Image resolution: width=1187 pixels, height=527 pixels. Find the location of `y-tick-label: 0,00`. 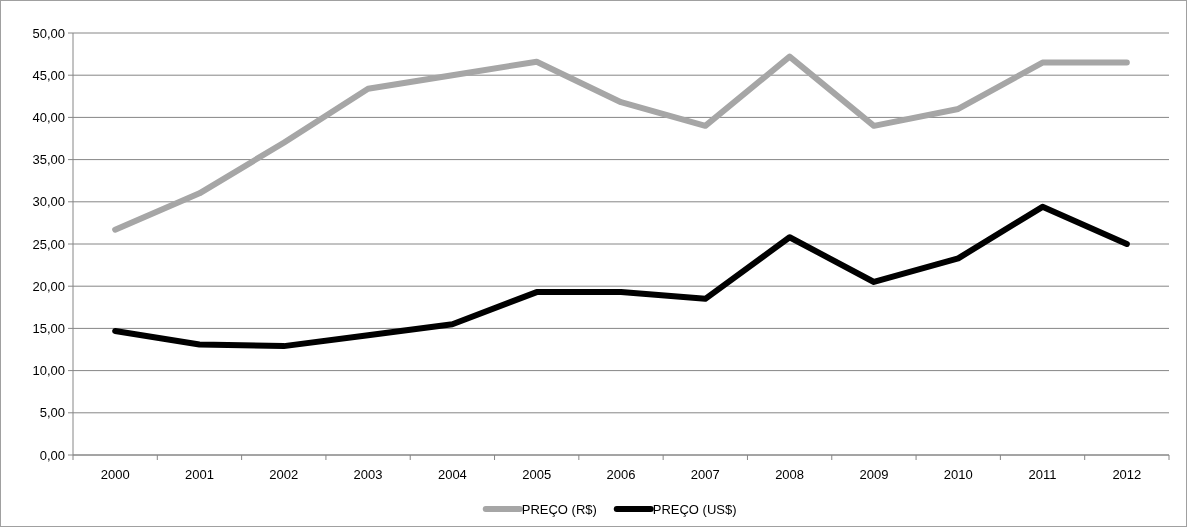

y-tick-label: 0,00 is located at coordinates (52, 455).